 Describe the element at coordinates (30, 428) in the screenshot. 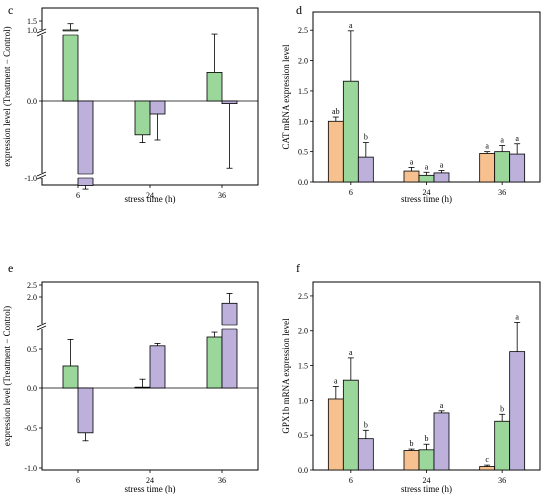

I see `y-tick-label: -0.5` at that location.